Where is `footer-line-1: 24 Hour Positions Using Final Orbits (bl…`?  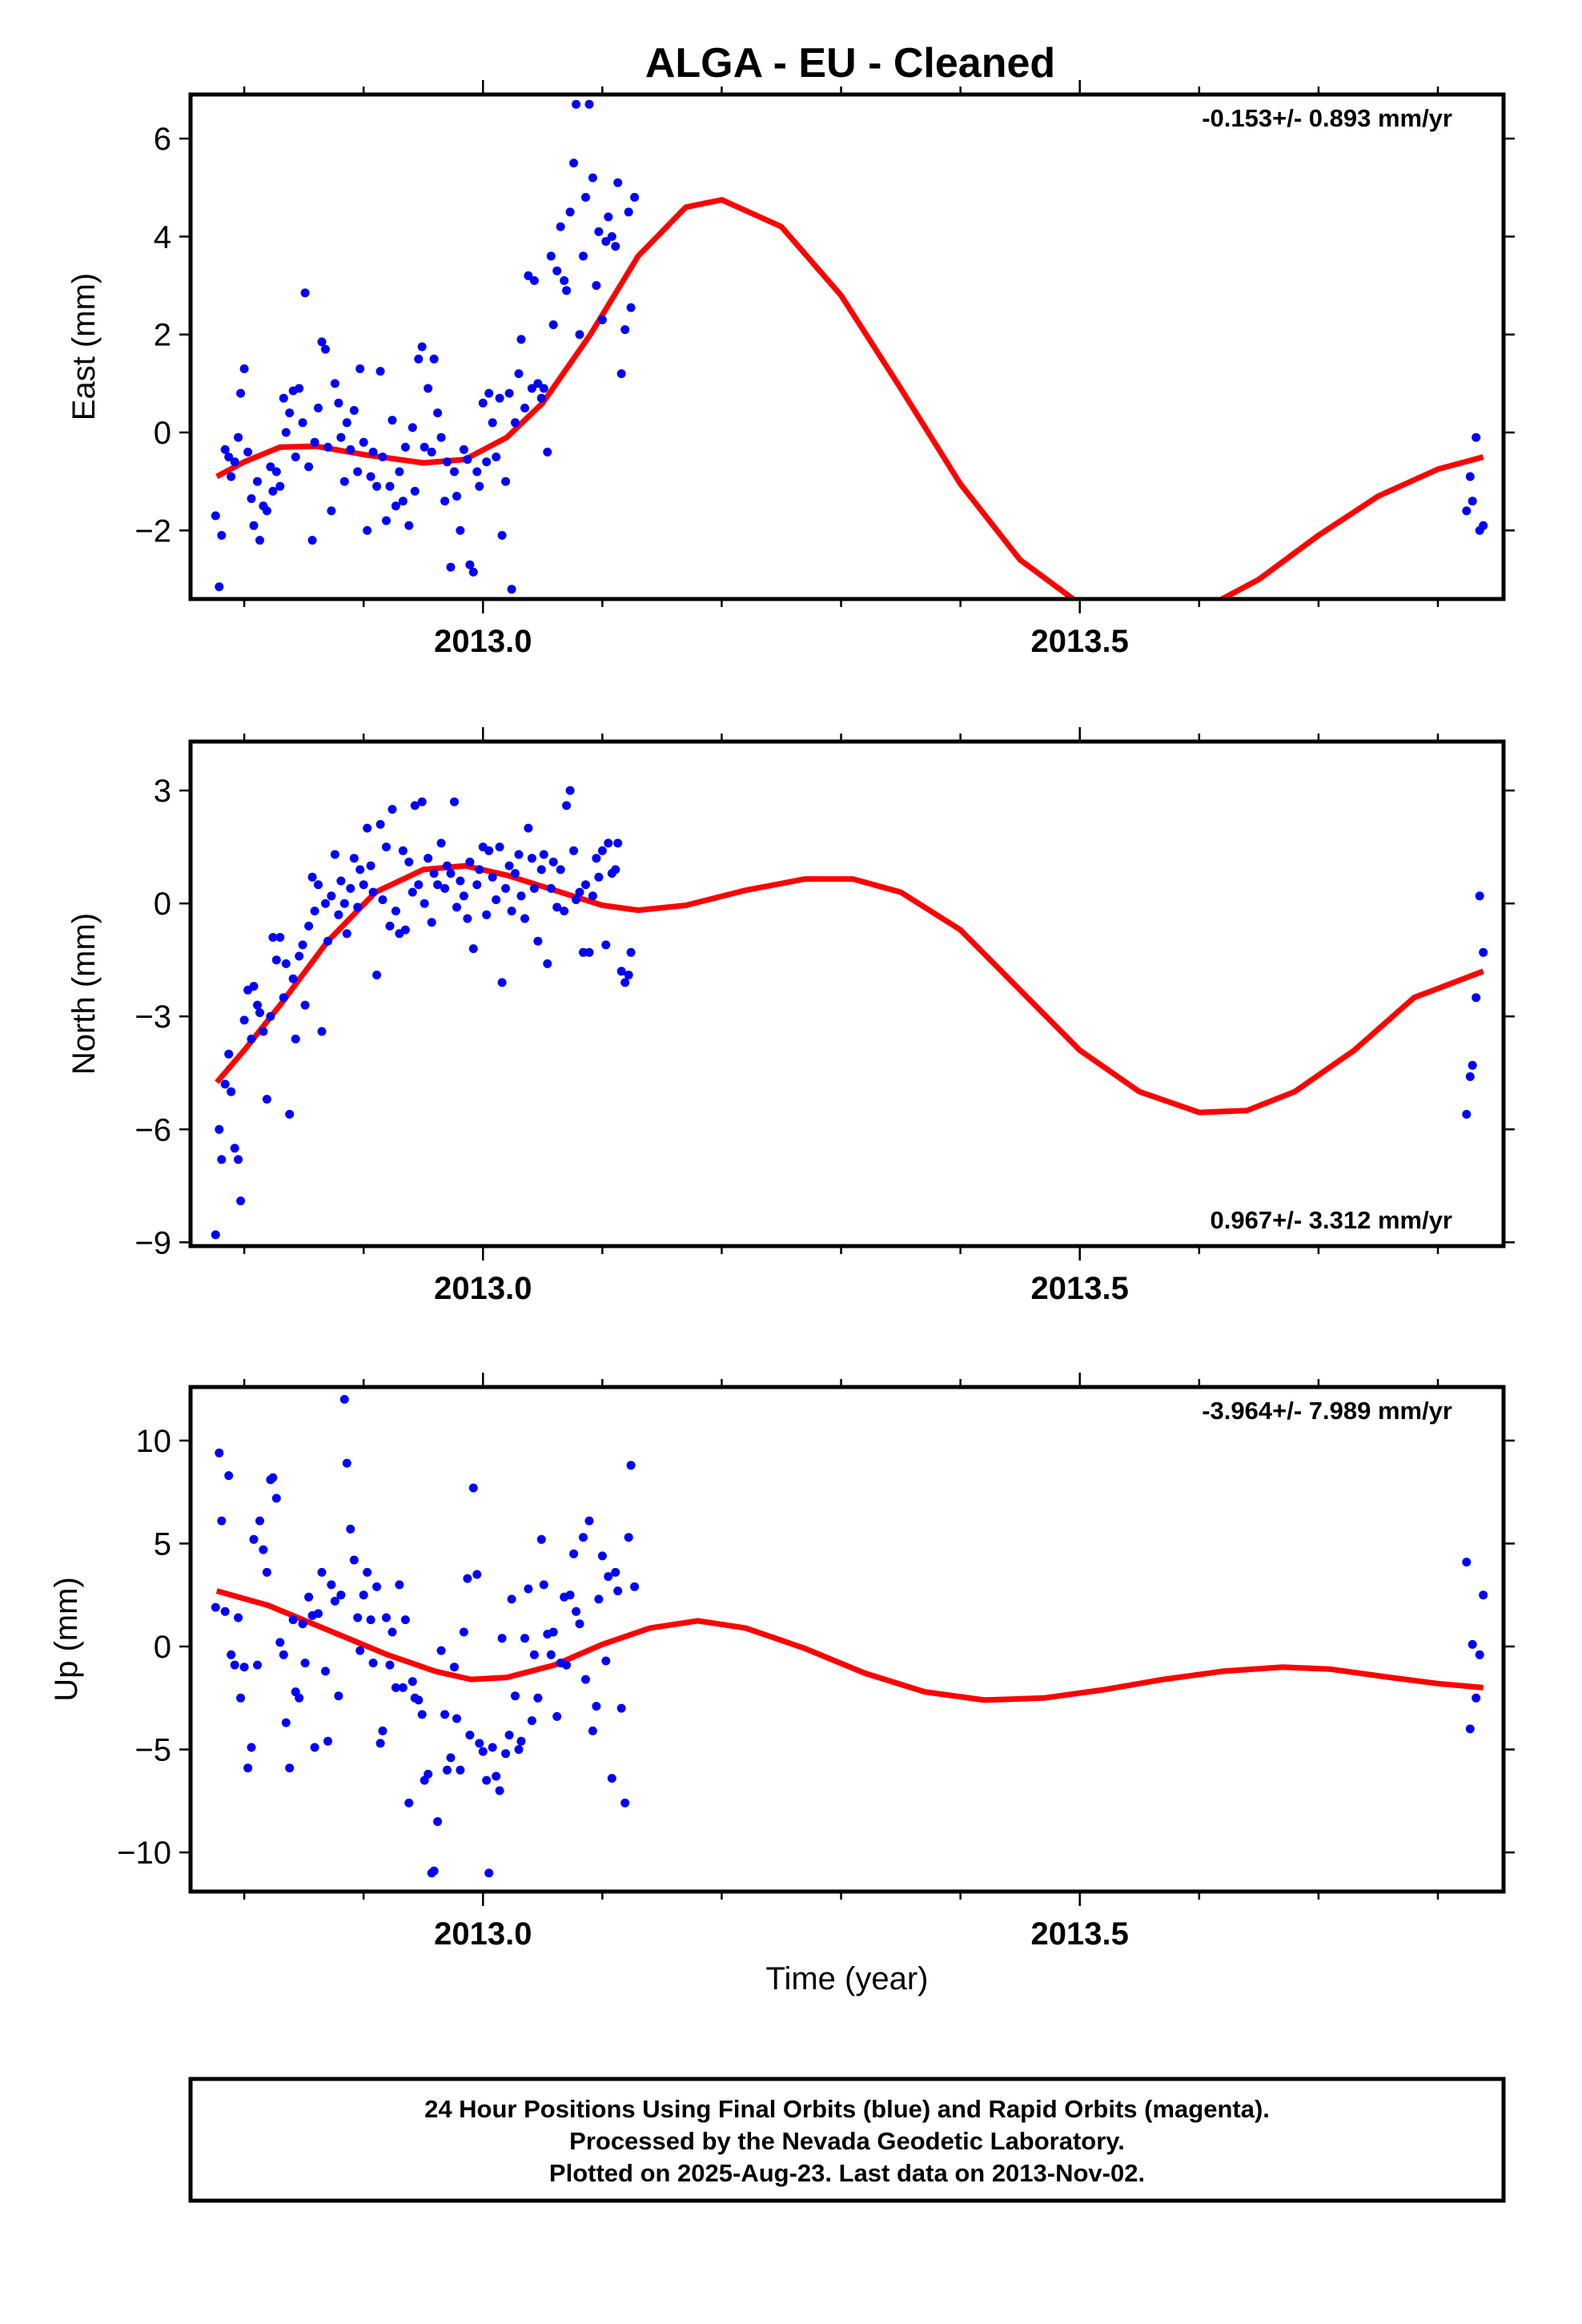 footer-line-1: 24 Hour Positions Using Final Orbits (bl… is located at coordinates (847, 2109).